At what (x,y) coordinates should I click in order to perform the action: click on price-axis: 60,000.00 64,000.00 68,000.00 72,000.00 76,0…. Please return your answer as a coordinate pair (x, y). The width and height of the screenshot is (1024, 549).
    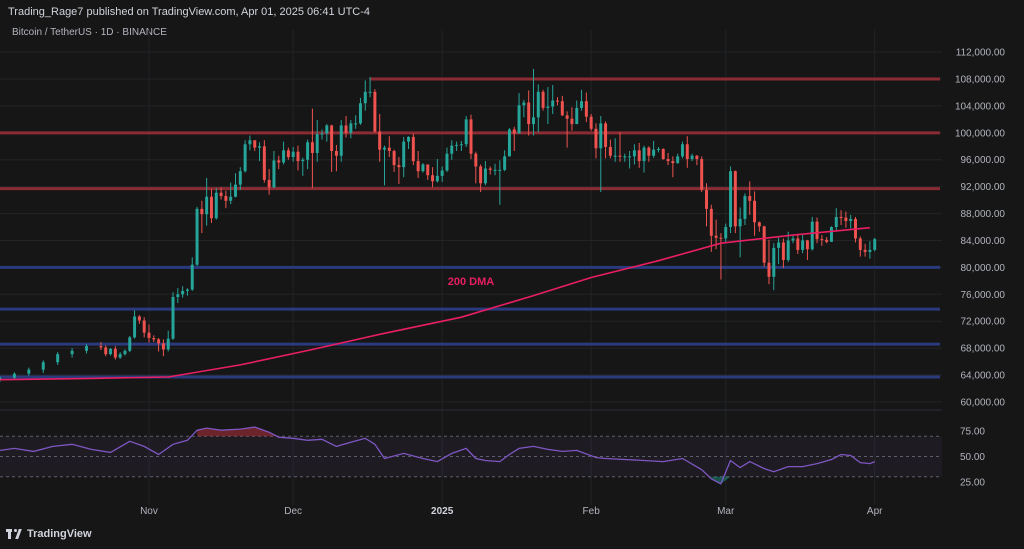
    Looking at the image, I should click on (980, 228).